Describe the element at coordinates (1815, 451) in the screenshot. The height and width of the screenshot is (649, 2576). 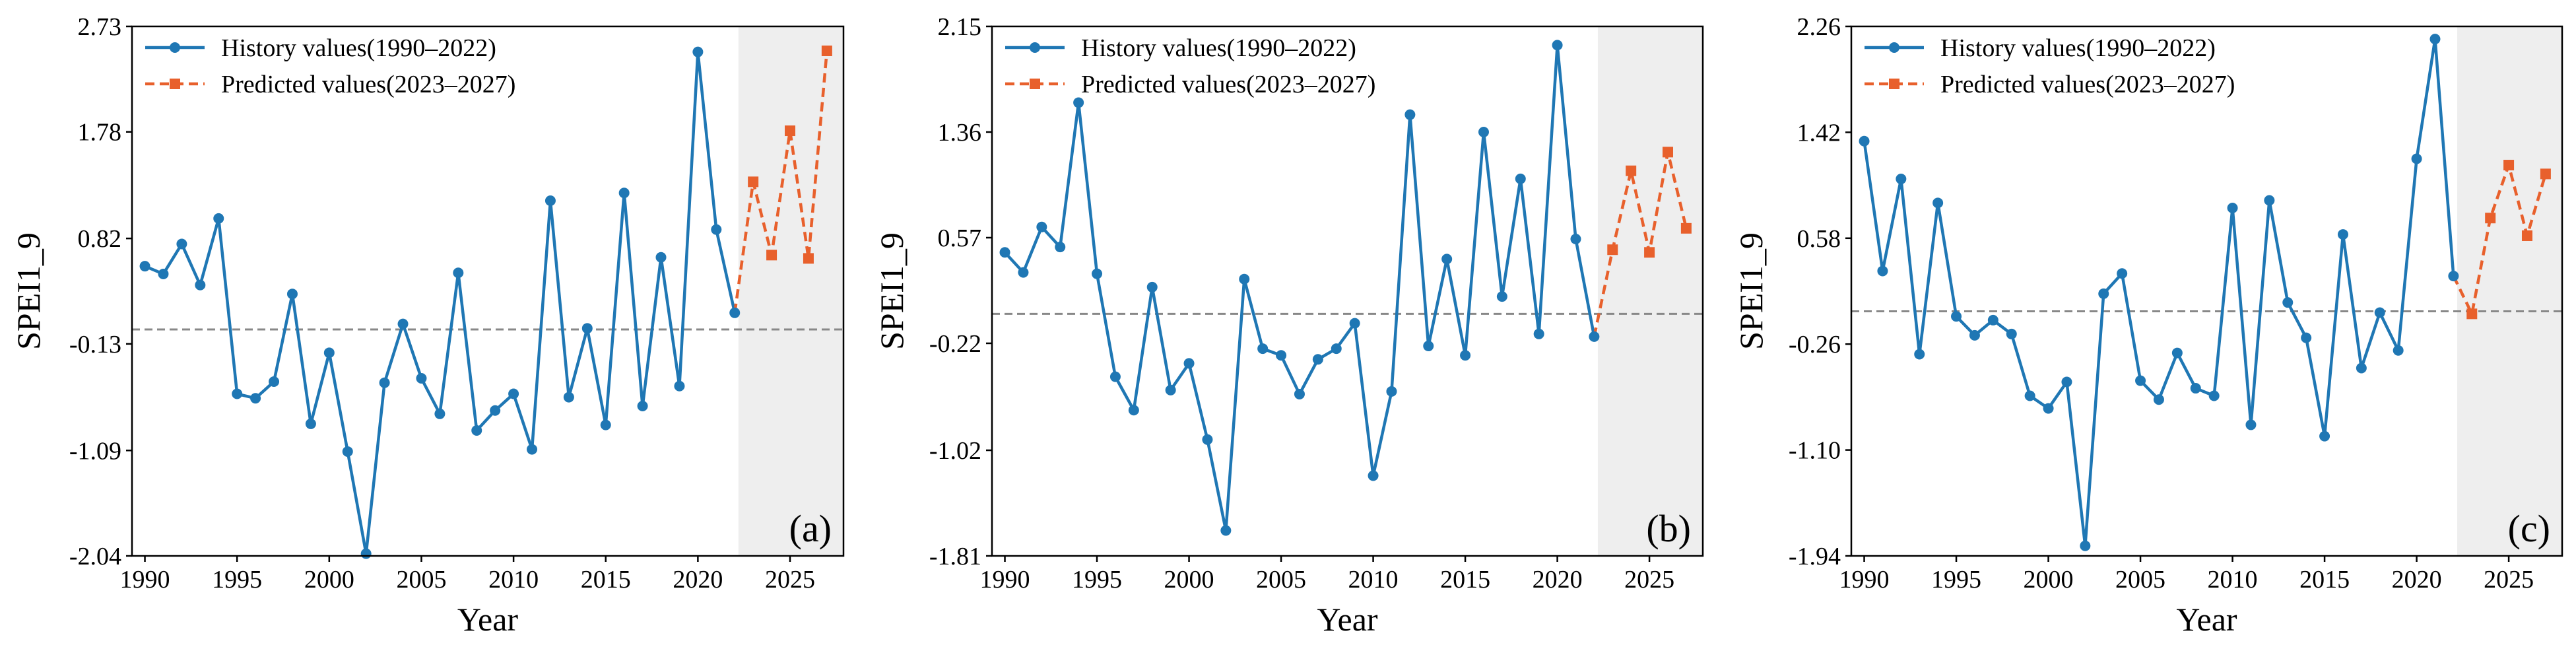
I see `y-tick-label: -1.10` at that location.